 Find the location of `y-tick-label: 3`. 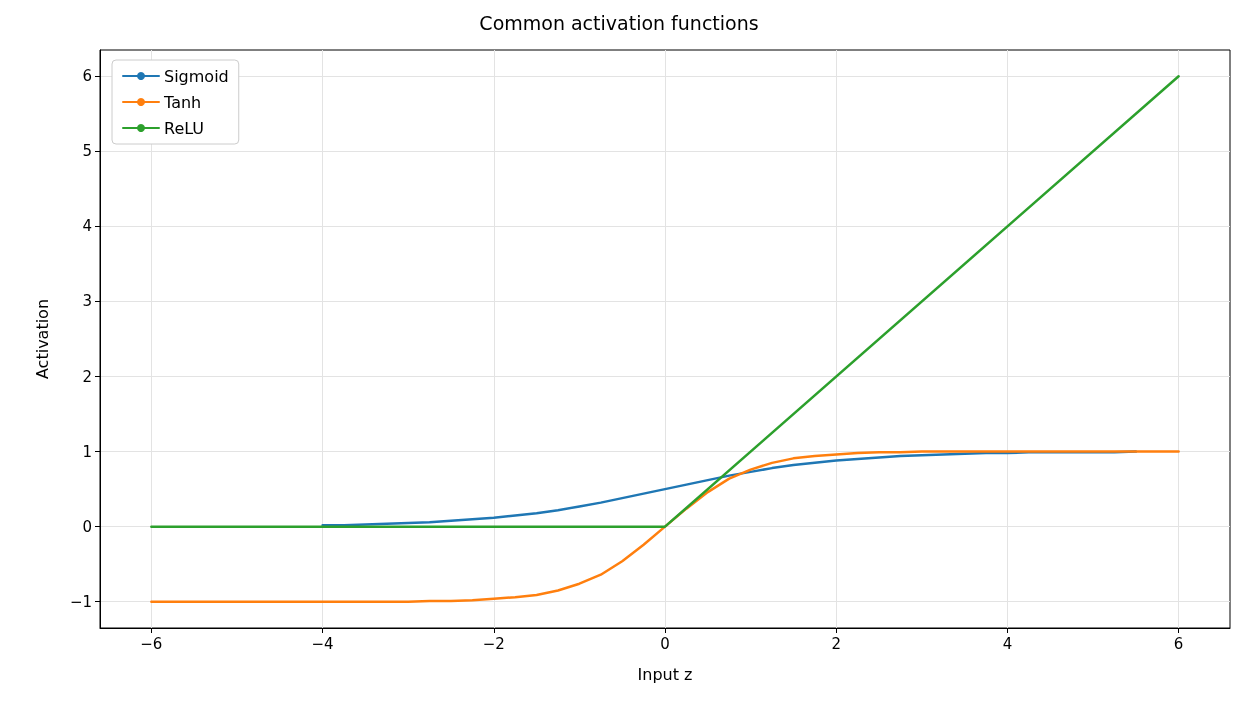

y-tick-label: 3 is located at coordinates (87, 301).